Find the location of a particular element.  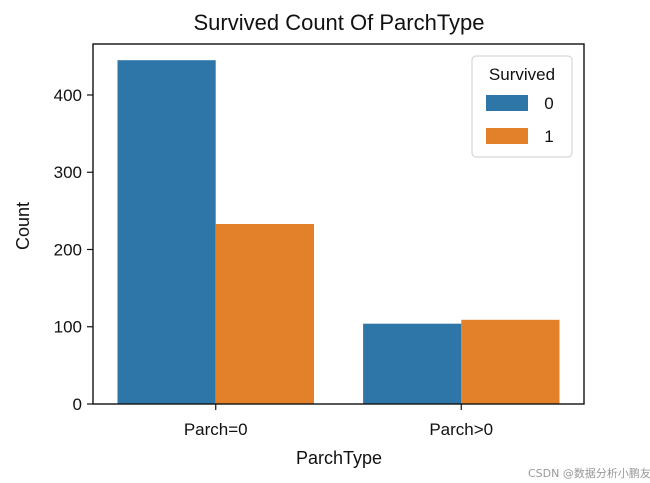

y-tick-label: 400 is located at coordinates (68, 95).